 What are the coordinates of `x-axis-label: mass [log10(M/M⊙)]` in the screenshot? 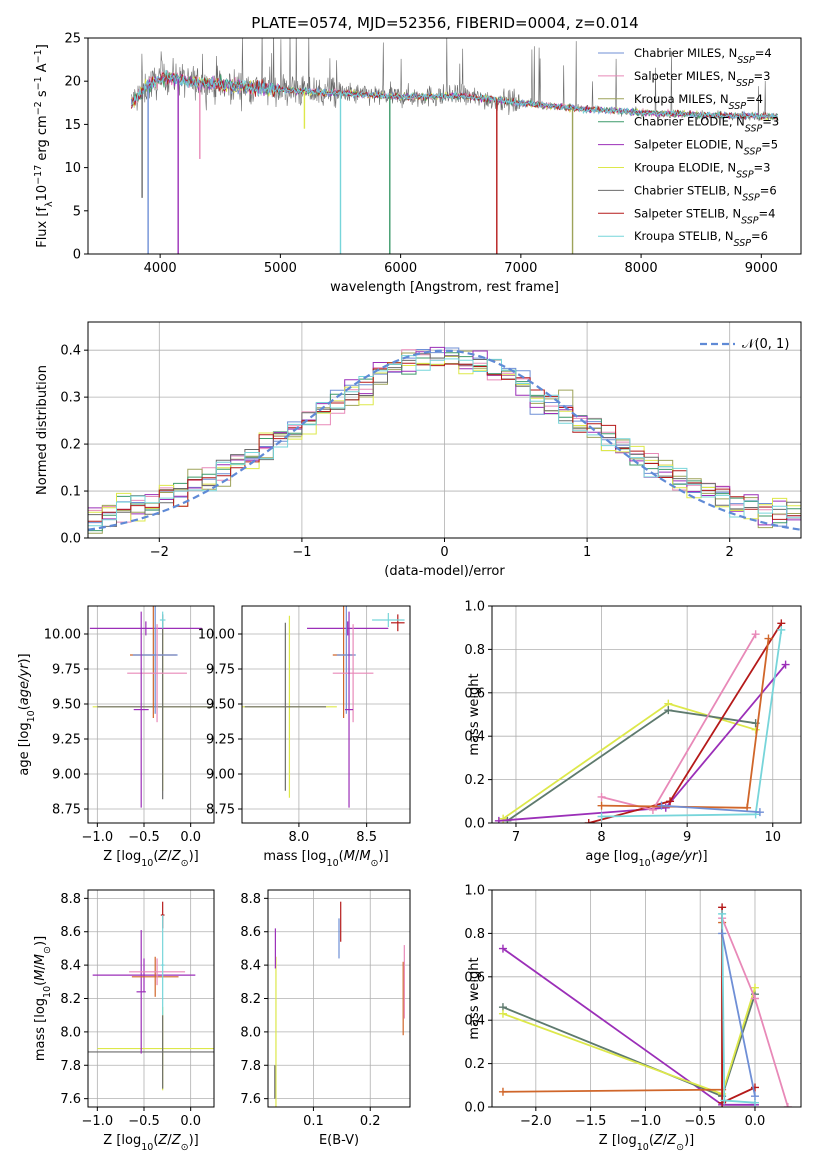 It's located at (325, 859).